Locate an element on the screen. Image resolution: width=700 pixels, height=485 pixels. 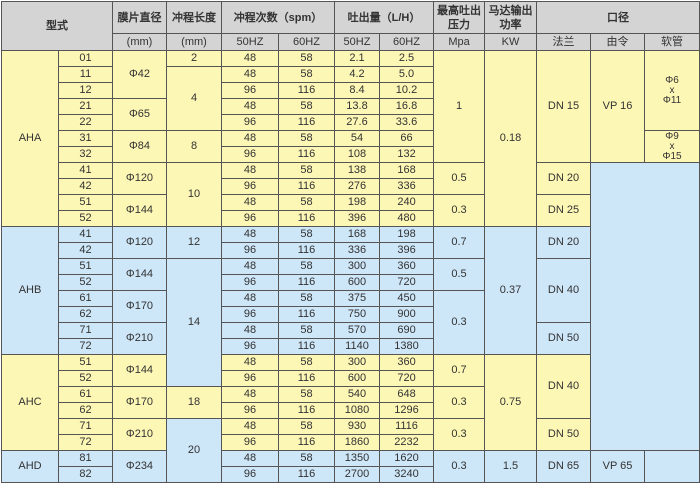
stroke-cell: 4 is located at coordinates (194, 98).